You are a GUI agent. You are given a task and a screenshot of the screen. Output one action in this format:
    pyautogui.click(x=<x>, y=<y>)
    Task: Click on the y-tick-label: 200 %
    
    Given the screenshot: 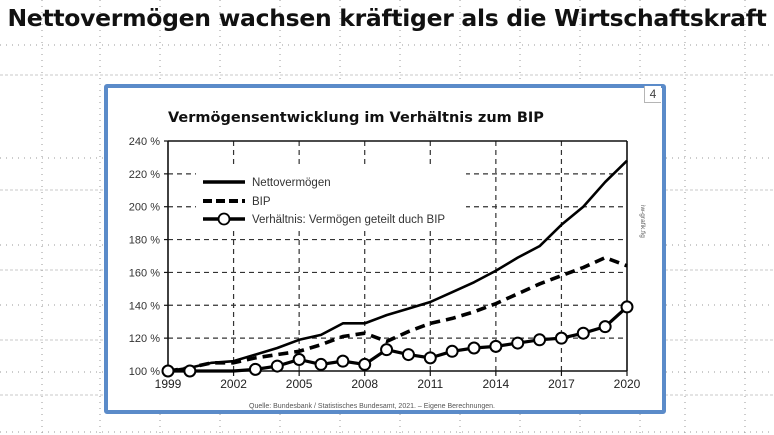 What is the action you would take?
    pyautogui.click(x=144, y=208)
    